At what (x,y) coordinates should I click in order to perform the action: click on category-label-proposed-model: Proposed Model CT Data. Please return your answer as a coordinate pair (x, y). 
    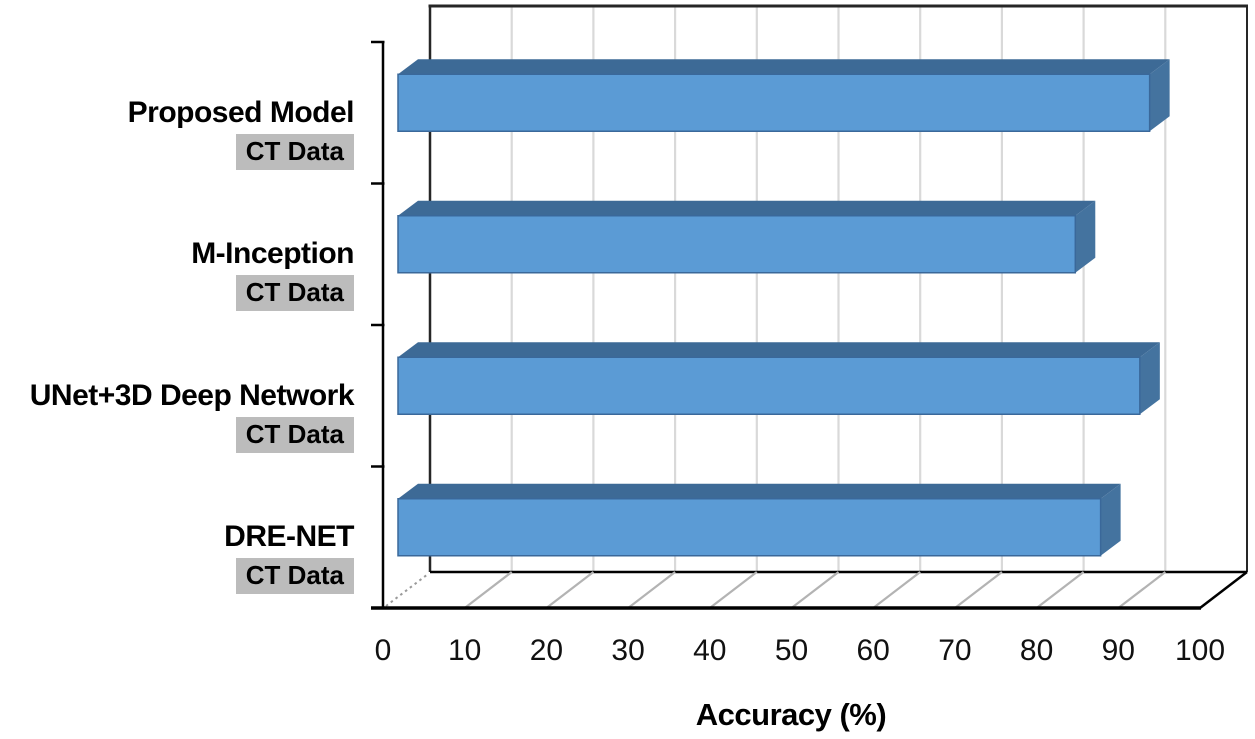
    Looking at the image, I should click on (241, 131).